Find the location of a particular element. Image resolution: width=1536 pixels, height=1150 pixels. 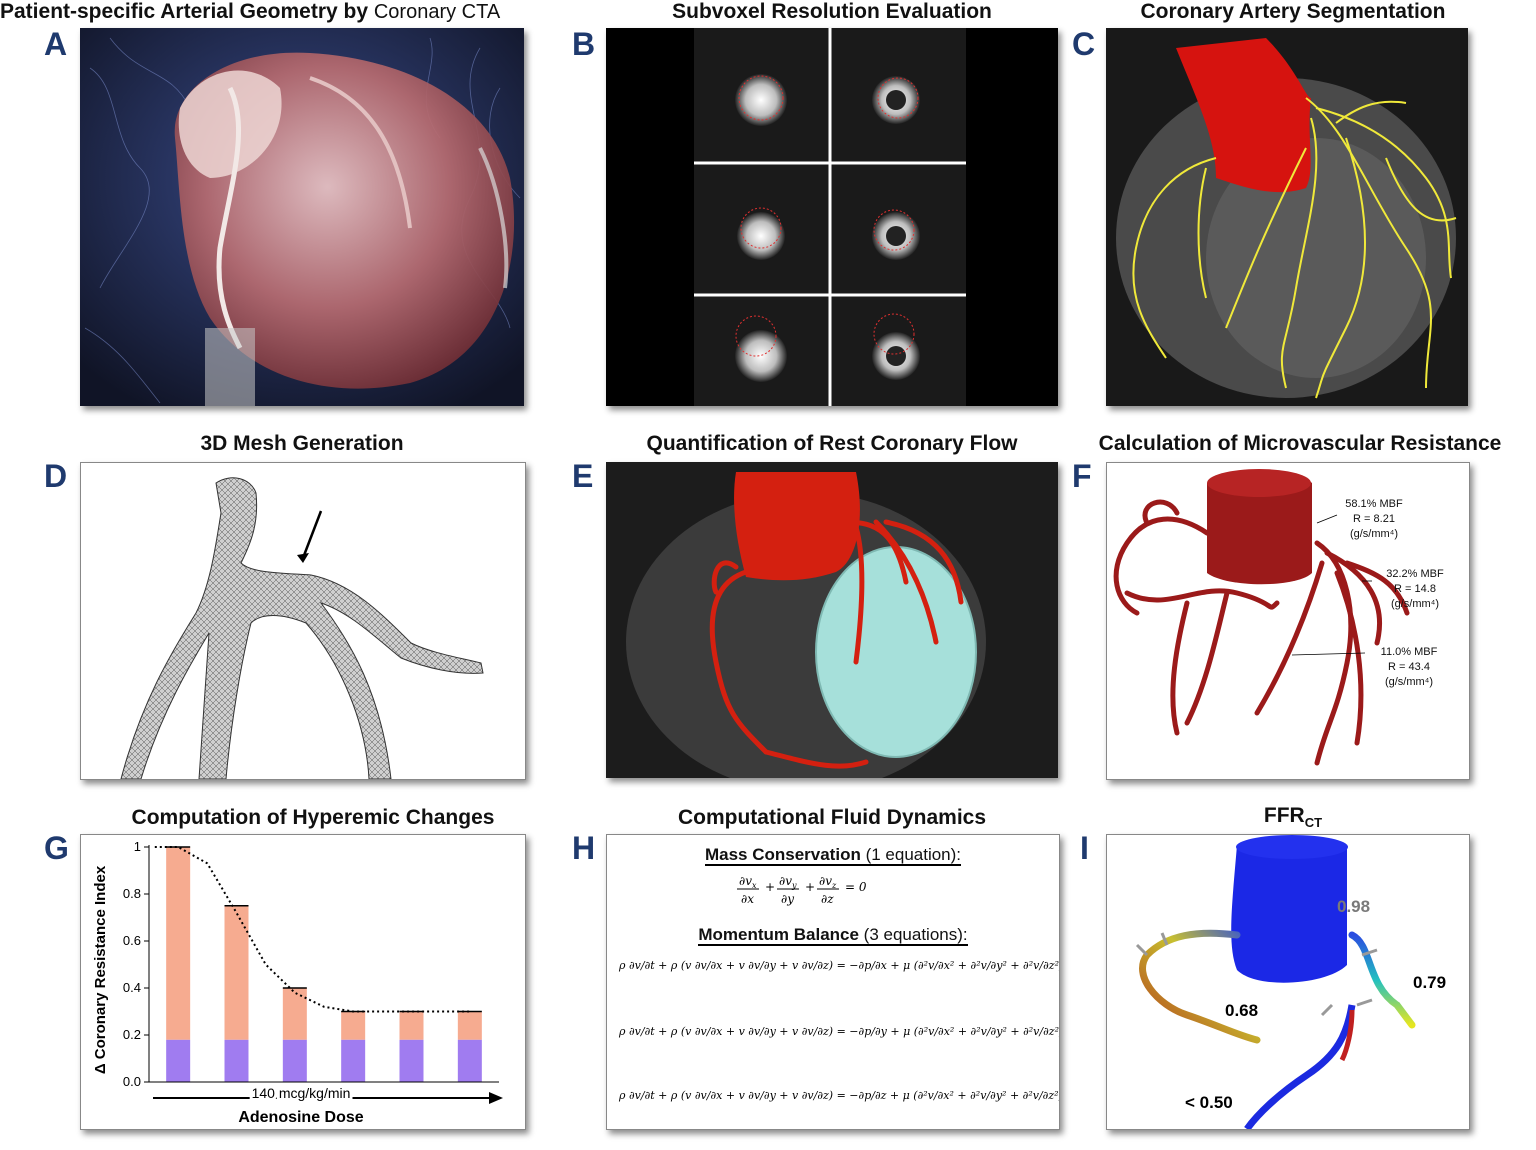

y-tick-label: 0.6 is located at coordinates (132, 940).